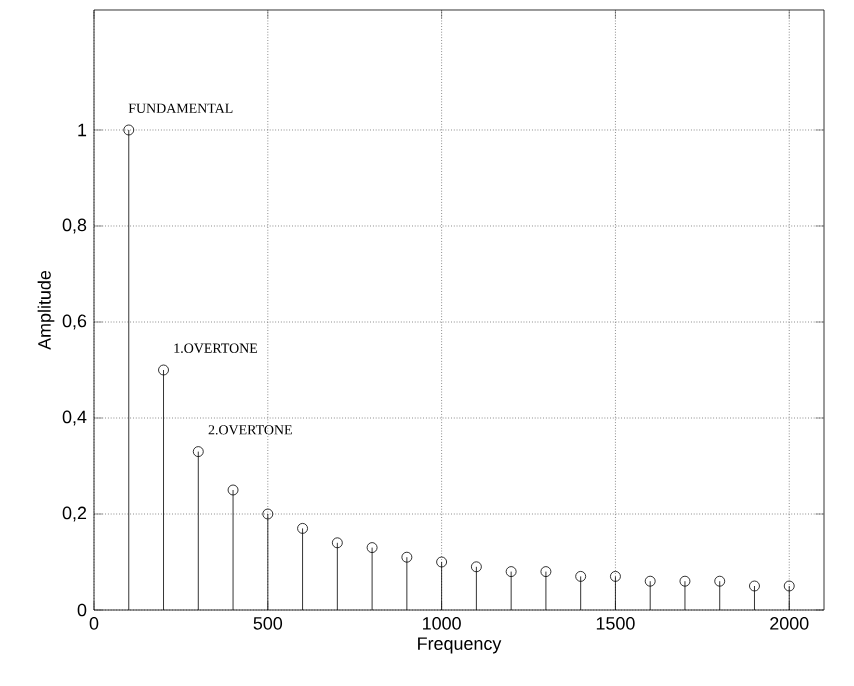 Image resolution: width=854 pixels, height=686 pixels. I want to click on y-tick-label: 0,8, so click(74, 226).